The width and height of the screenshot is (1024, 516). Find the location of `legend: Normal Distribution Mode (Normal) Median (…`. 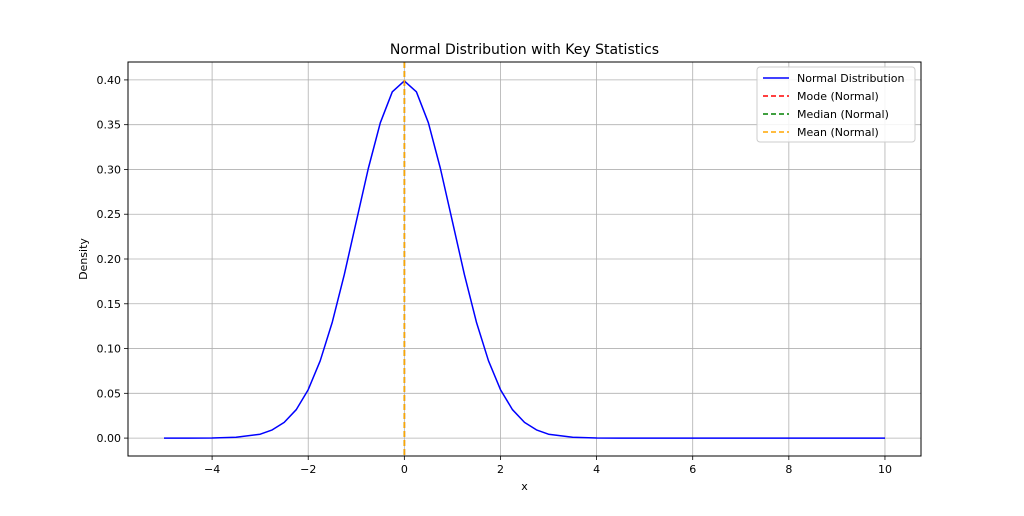

legend: Normal Distribution Mode (Normal) Median (… is located at coordinates (836, 104).